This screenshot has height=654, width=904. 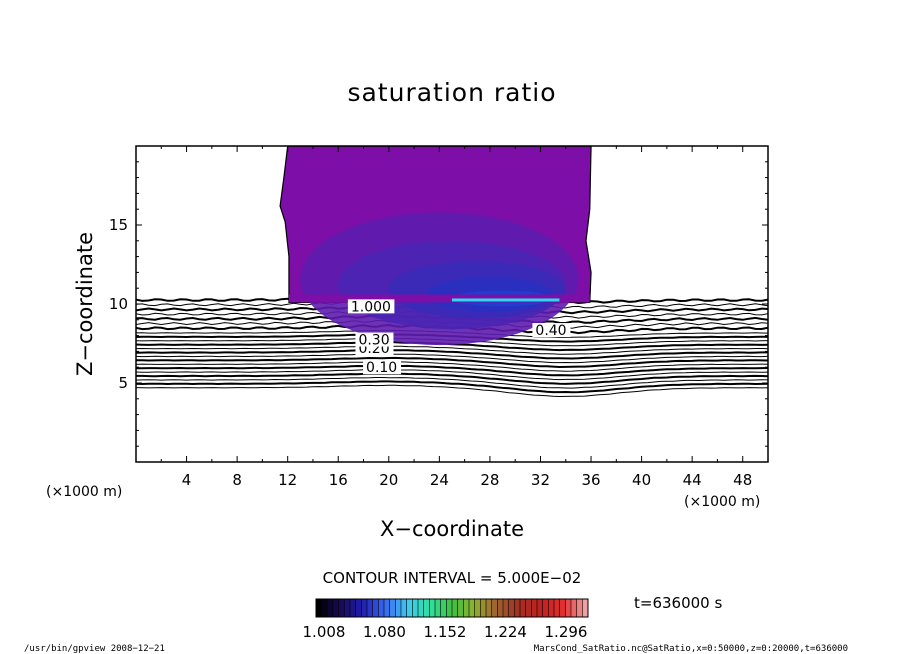 What do you see at coordinates (742, 480) in the screenshot?
I see `x-tick-label: 48` at bounding box center [742, 480].